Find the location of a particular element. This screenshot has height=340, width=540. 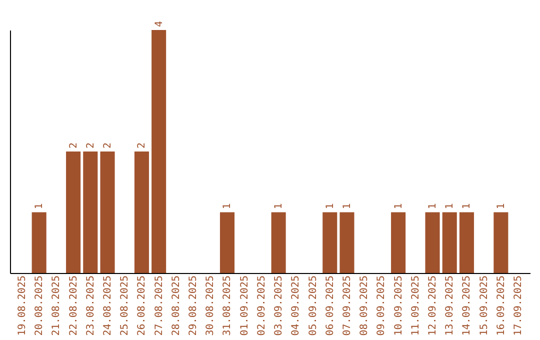

x-tick-label: 15.09.2025 is located at coordinates (484, 306).